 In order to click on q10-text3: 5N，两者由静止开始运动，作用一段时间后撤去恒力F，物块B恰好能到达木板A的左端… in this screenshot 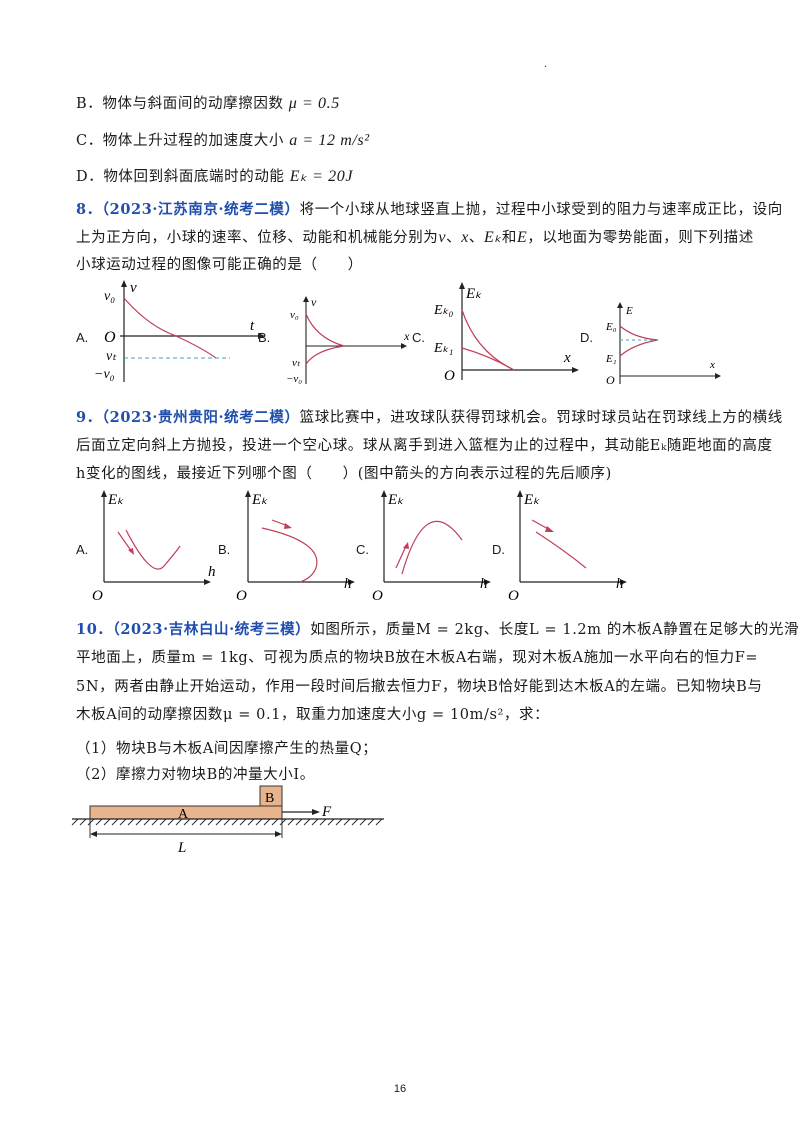, I will do `click(419, 687)`.